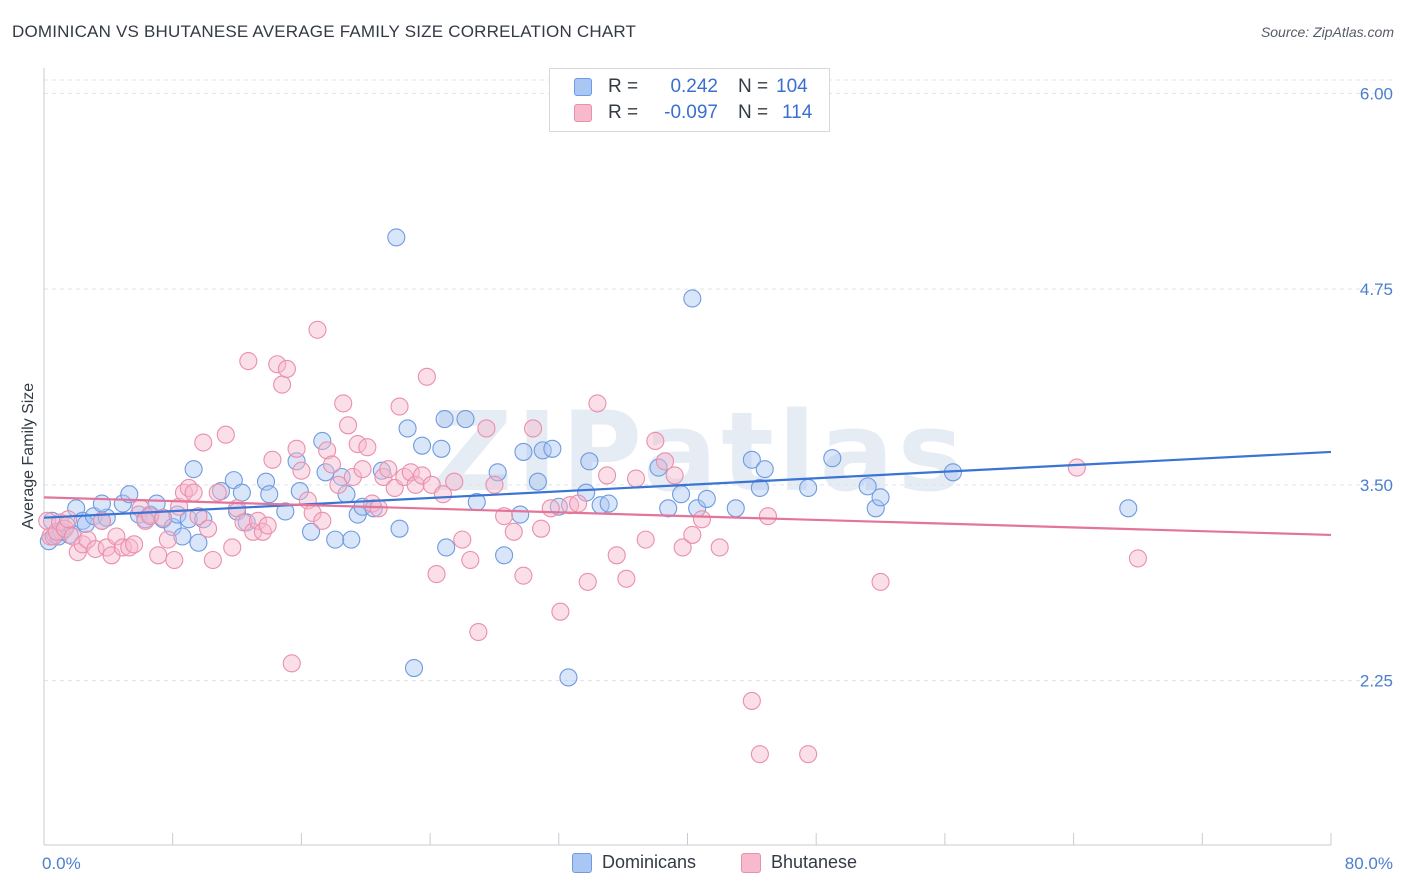 This screenshot has height=892, width=1406. Describe the element at coordinates (797, 112) in the screenshot. I see `legend-n-value: 114` at that location.